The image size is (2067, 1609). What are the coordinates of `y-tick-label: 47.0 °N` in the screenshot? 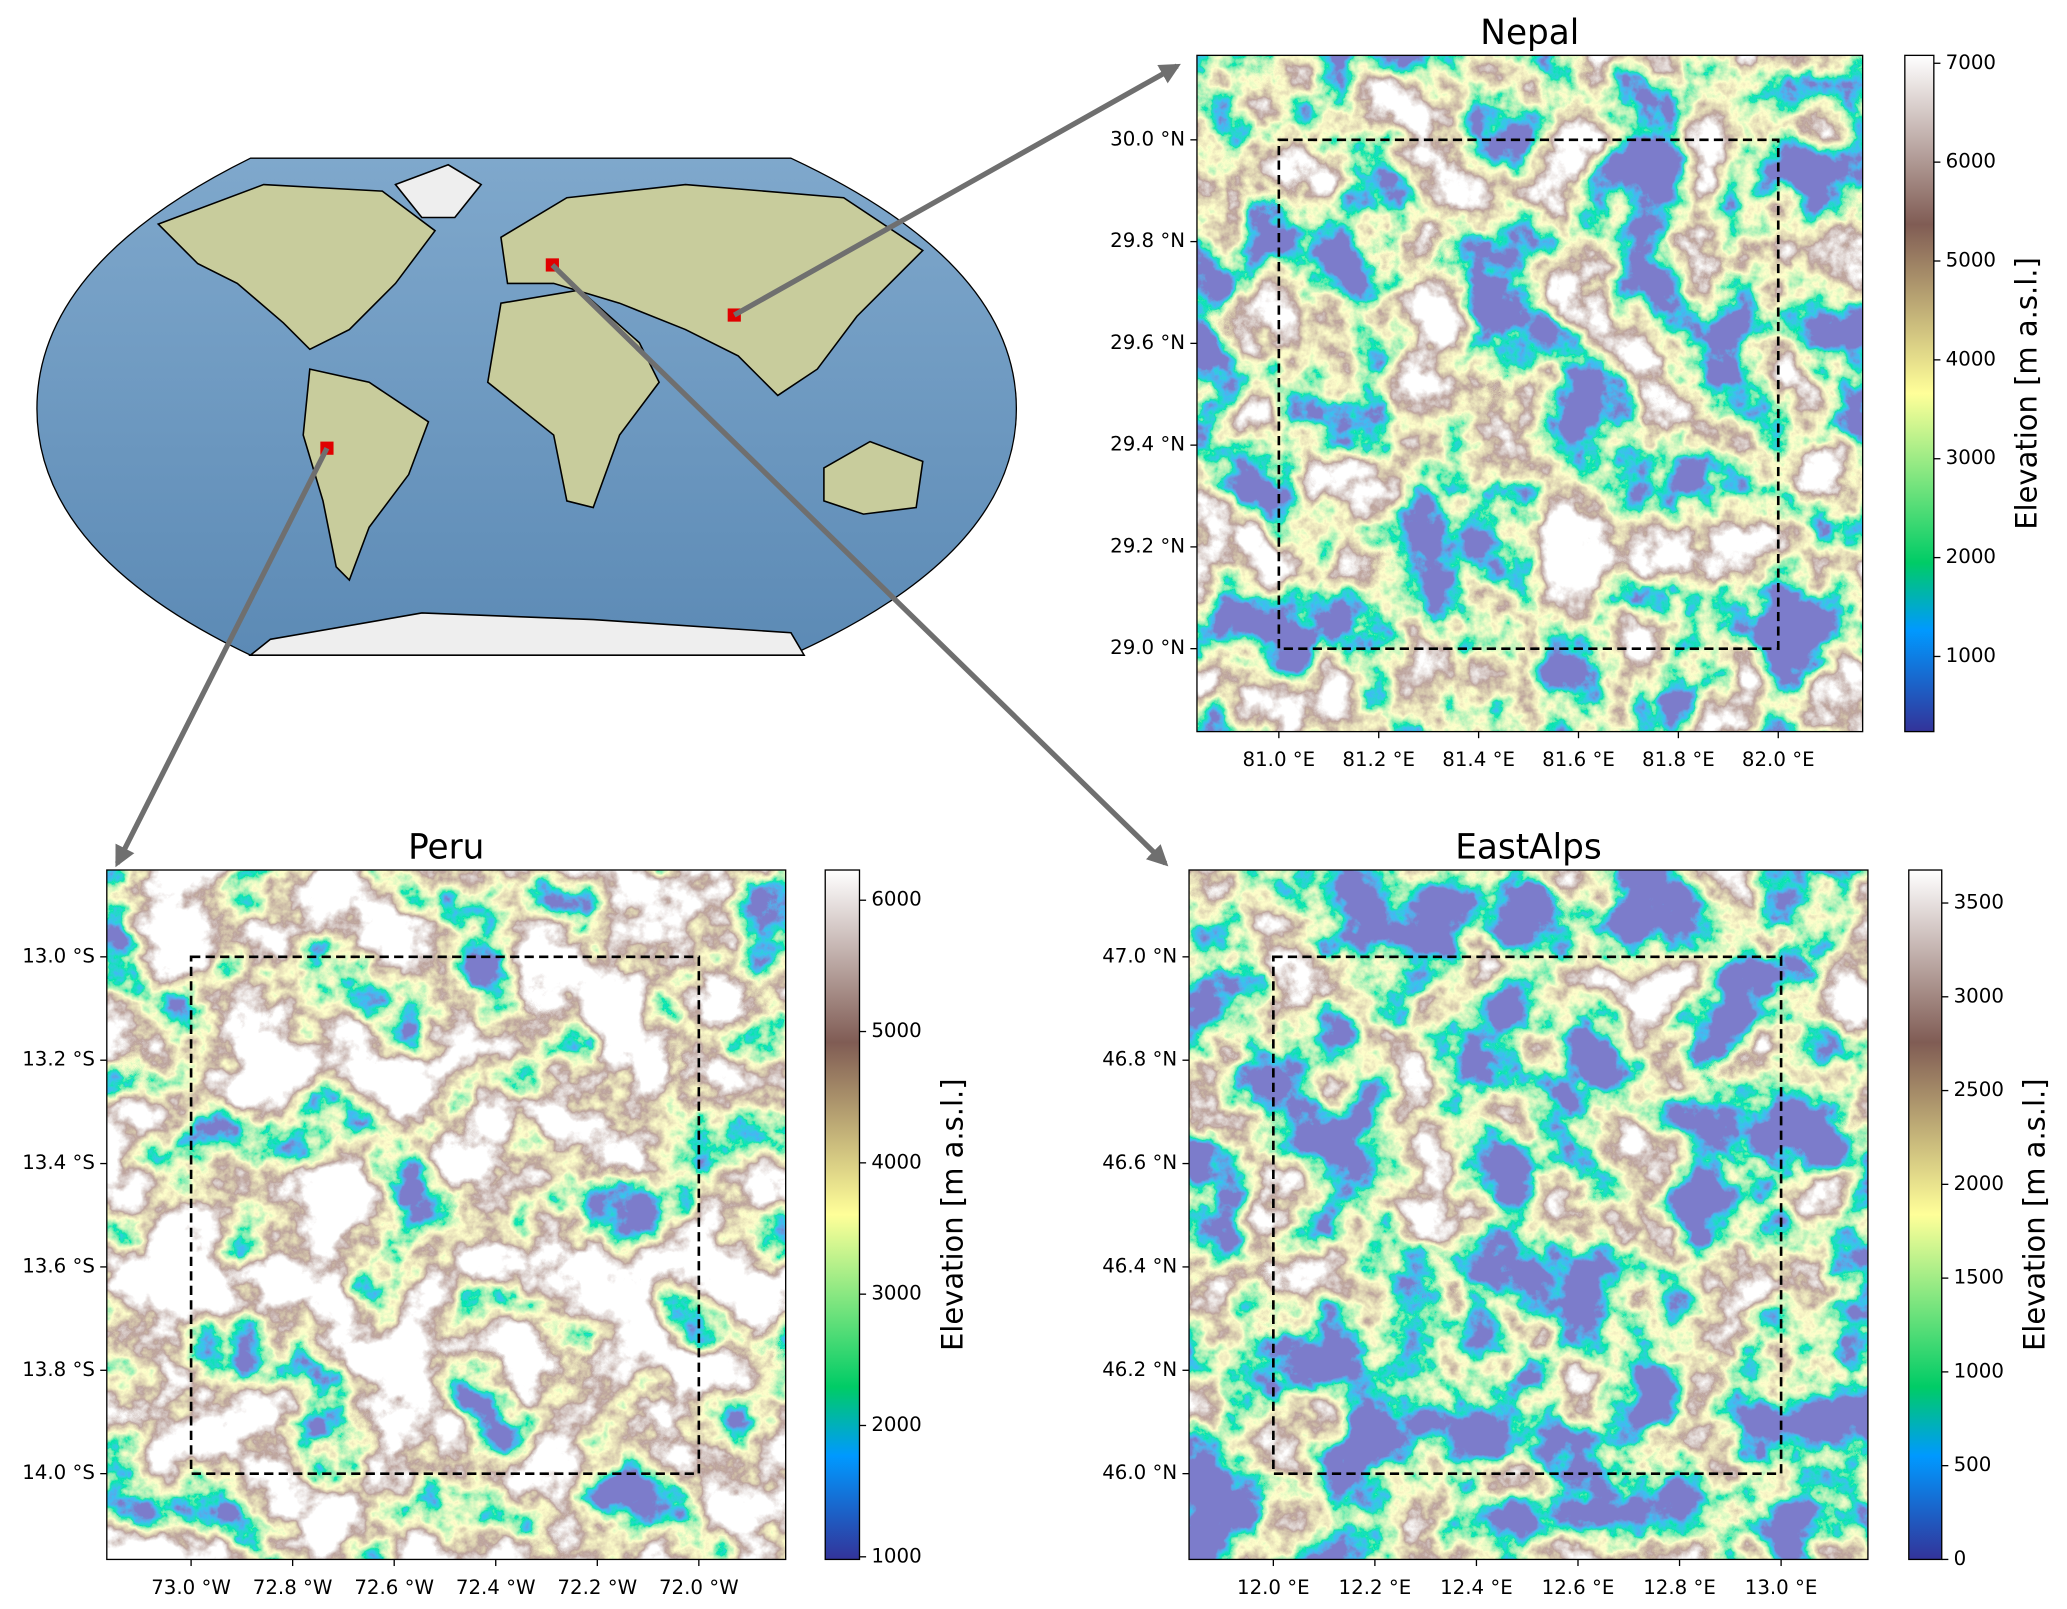 It's located at (1139, 955).